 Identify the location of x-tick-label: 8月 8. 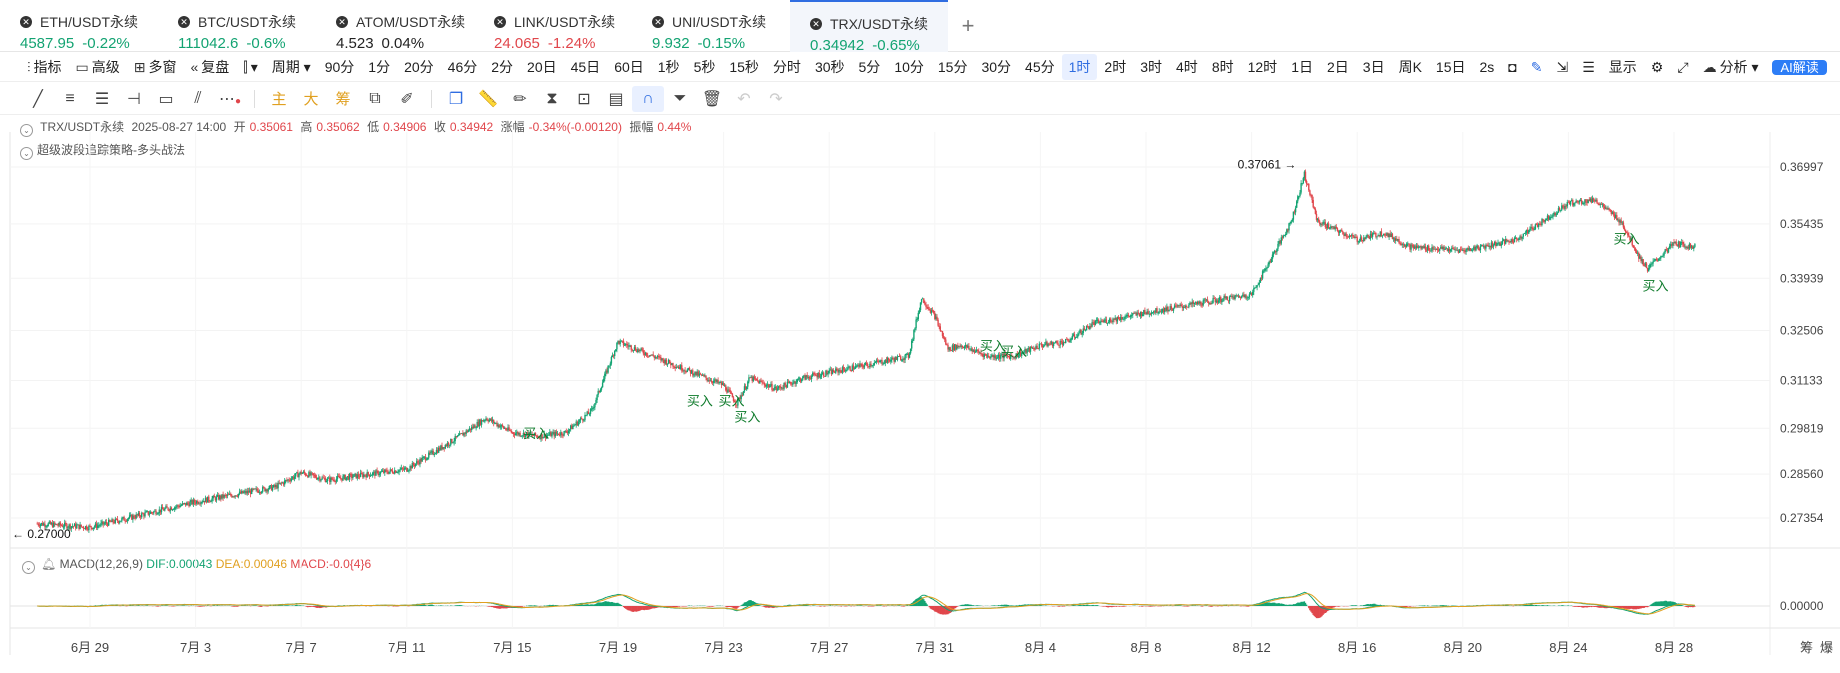
(1145, 647).